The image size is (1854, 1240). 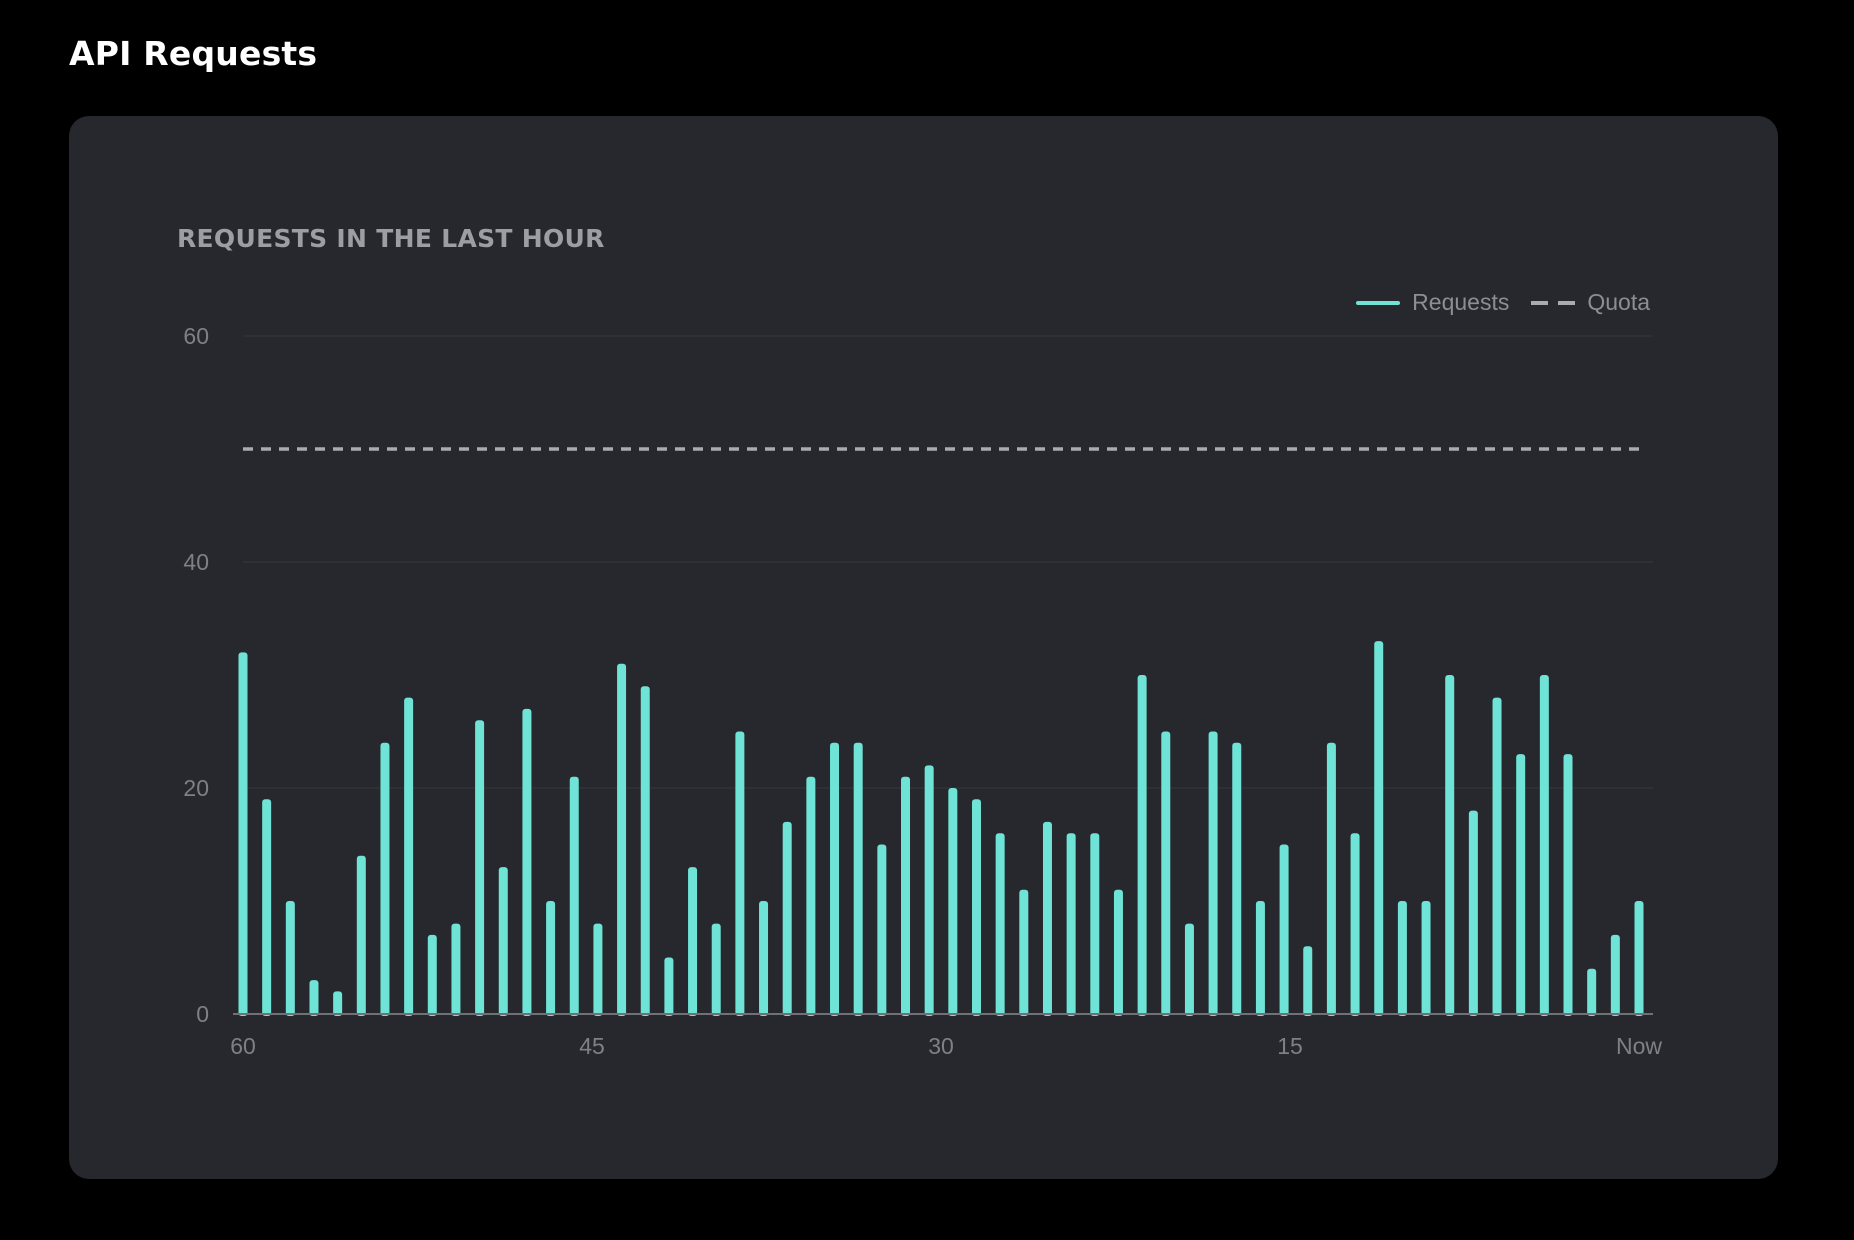 What do you see at coordinates (391, 238) in the screenshot?
I see `chart-title: REQUESTS IN THE LAST HOUR` at bounding box center [391, 238].